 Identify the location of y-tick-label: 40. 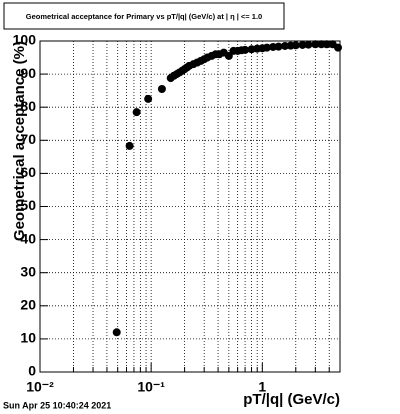
(28, 238).